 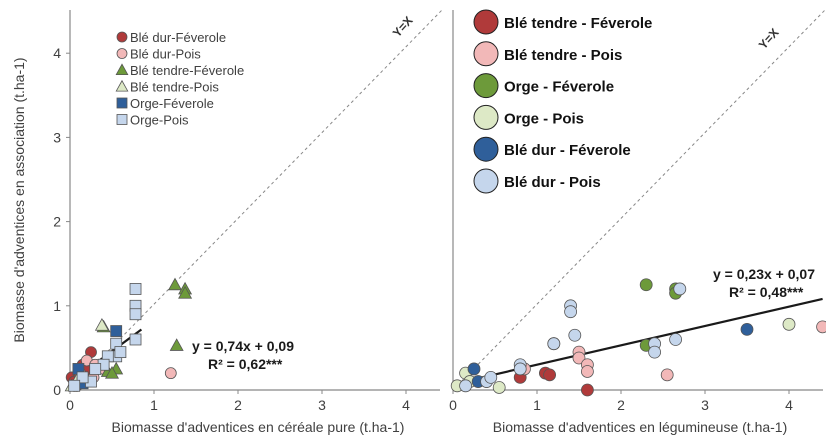 What do you see at coordinates (172, 103) in the screenshot?
I see `legend-label-orge-feverole: Orge-Féverole` at bounding box center [172, 103].